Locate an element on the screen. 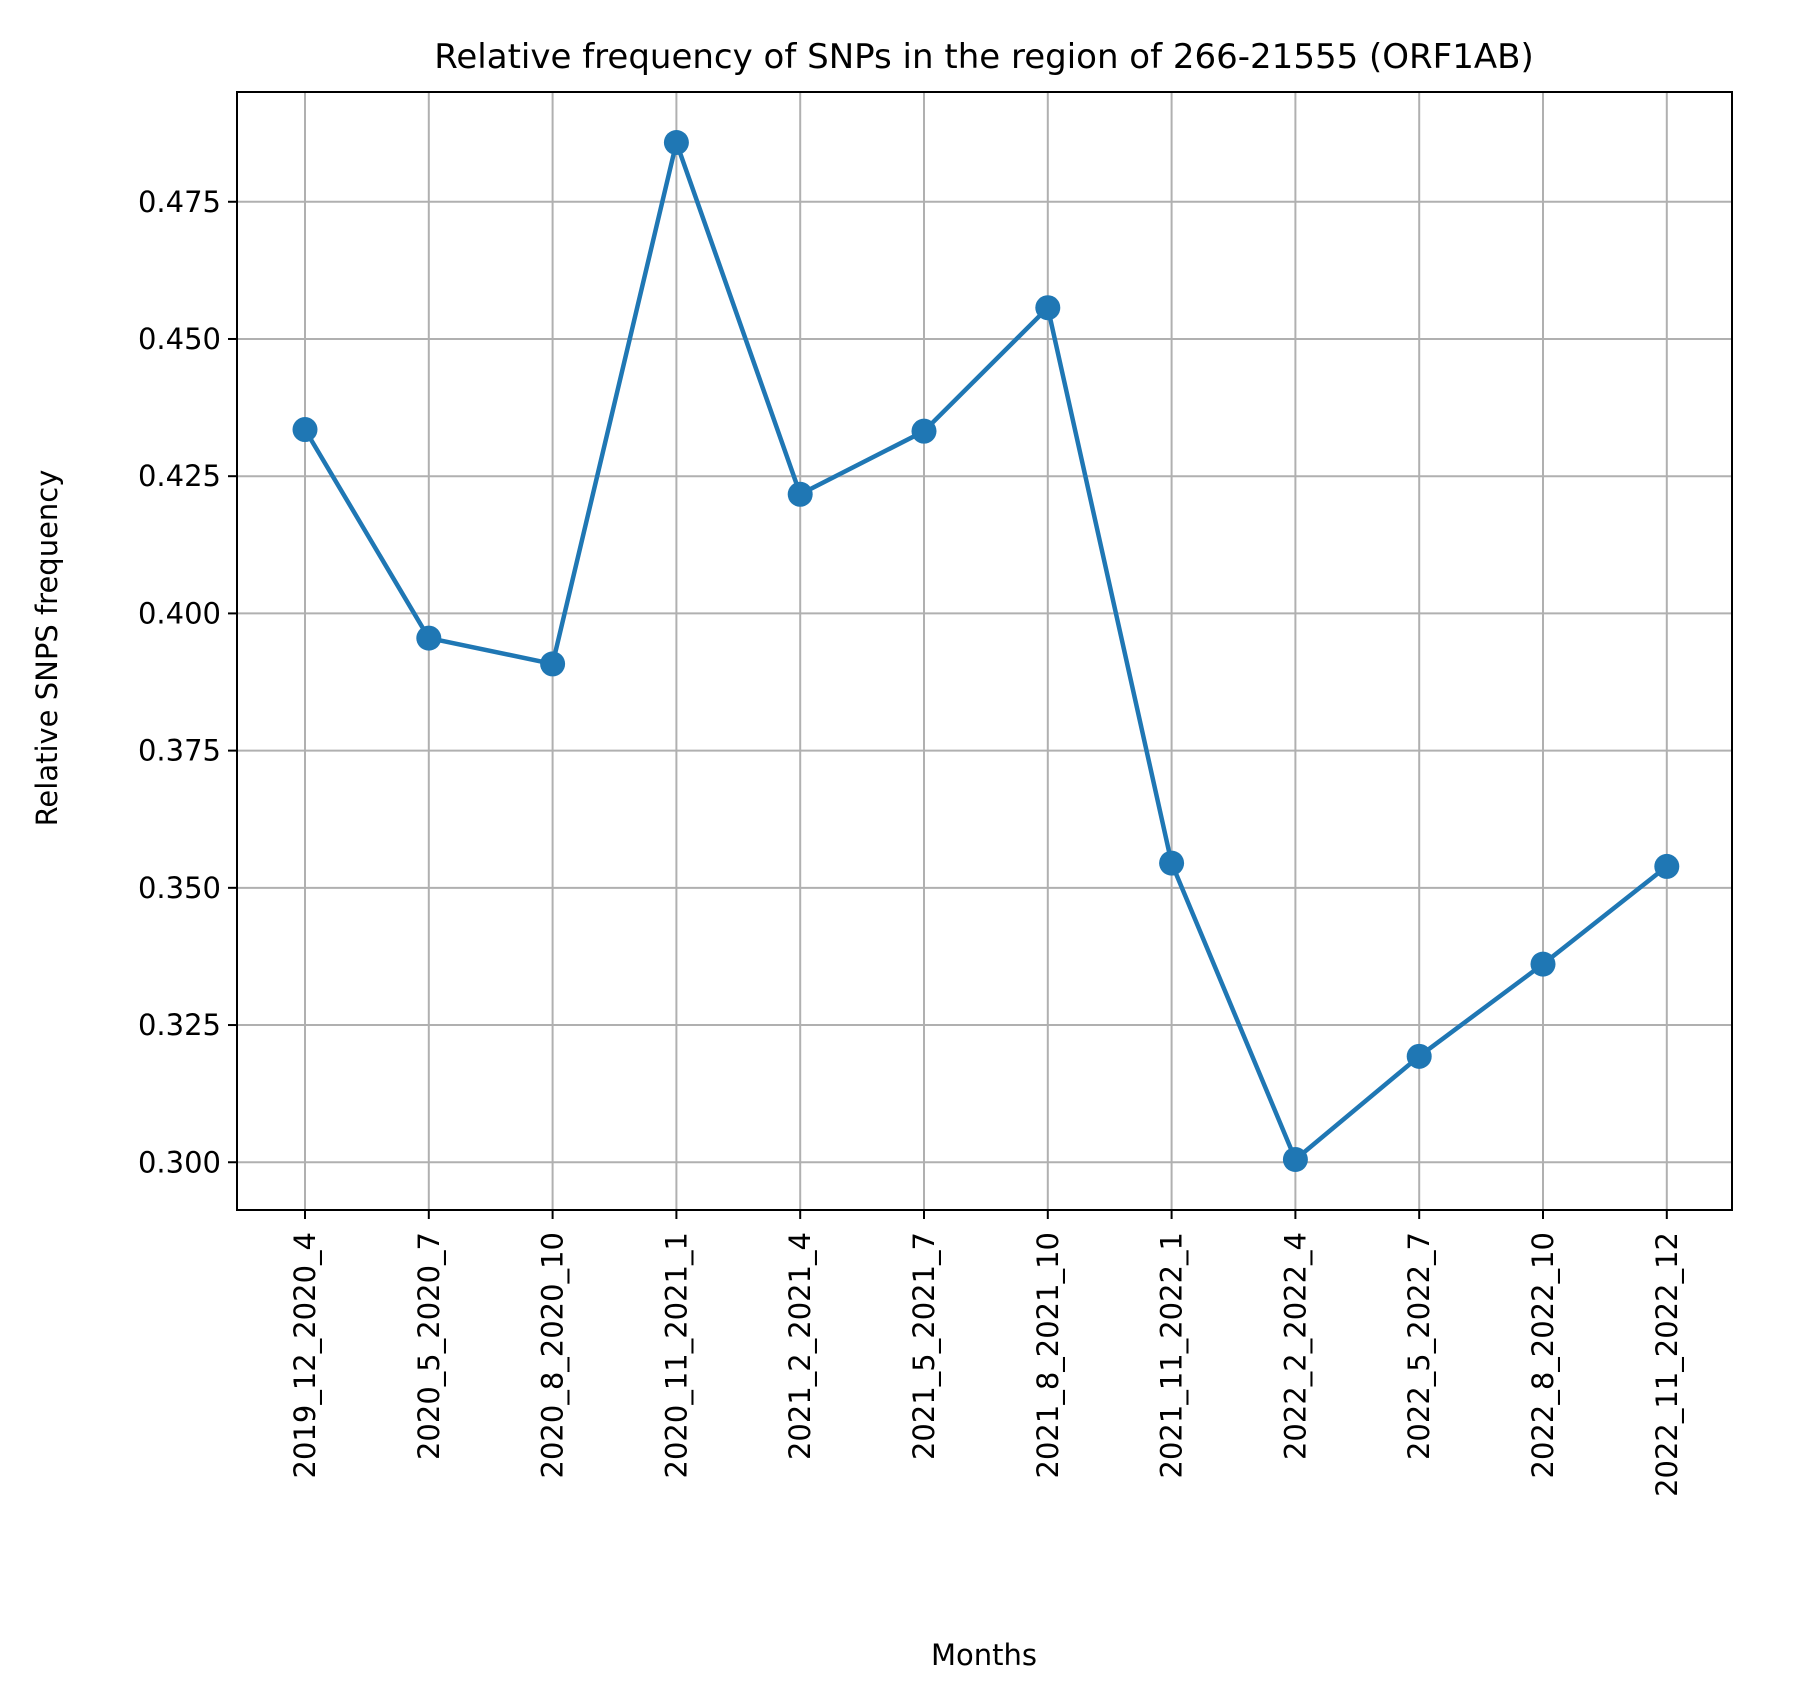 The width and height of the screenshot is (1817, 1698). y-tick-label: 0.450 is located at coordinates (179, 339).